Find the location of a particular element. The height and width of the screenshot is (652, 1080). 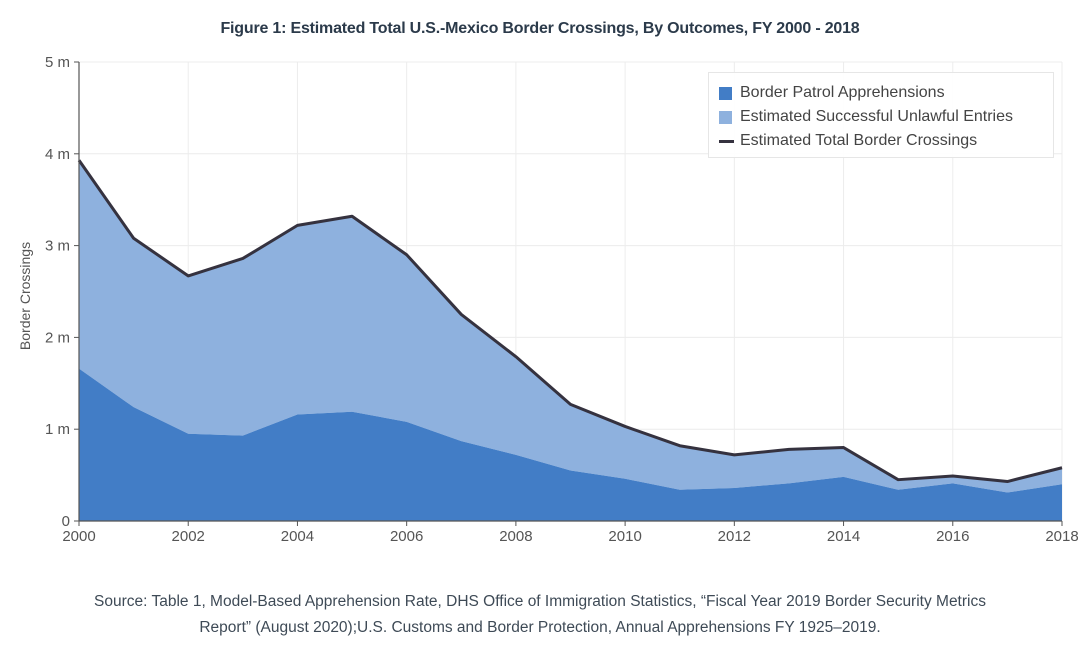

x-tick-label: 2000 is located at coordinates (78, 536).